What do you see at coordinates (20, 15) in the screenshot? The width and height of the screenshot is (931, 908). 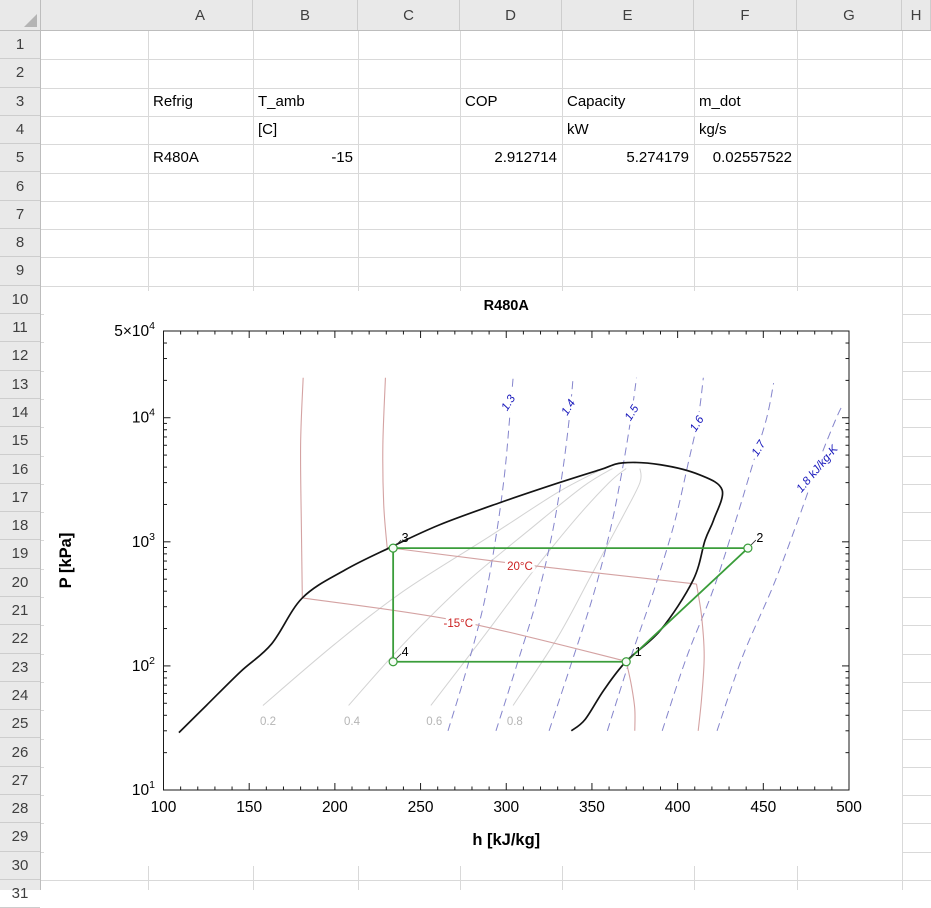 I see `select-all-corner` at bounding box center [20, 15].